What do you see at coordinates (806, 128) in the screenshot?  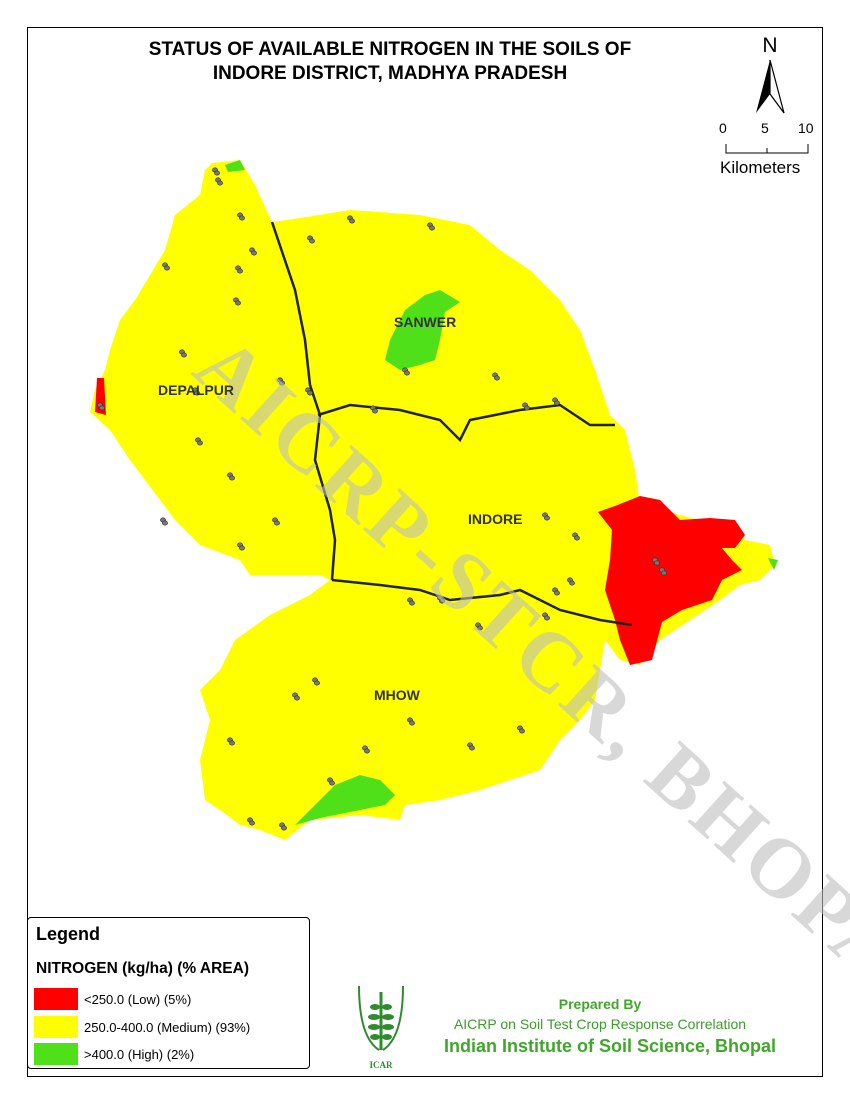 I see `scale-tick: 10` at bounding box center [806, 128].